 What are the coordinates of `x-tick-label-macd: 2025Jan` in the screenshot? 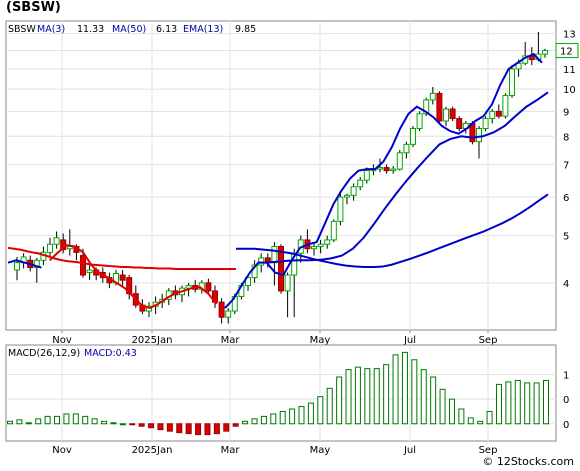 It's located at (152, 450).